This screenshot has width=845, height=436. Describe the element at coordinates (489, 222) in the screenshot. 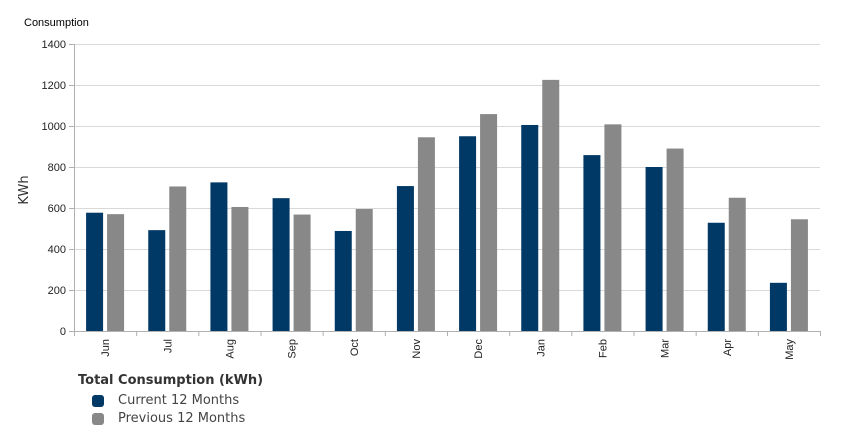

I see `bar-previous-dec` at that location.